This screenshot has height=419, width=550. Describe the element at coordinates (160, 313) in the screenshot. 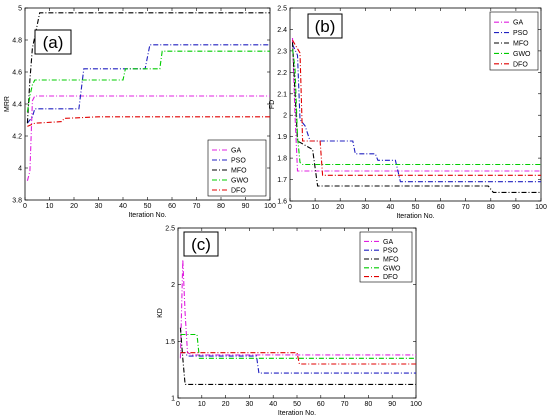

I see `y-axis-label: KD` at that location.